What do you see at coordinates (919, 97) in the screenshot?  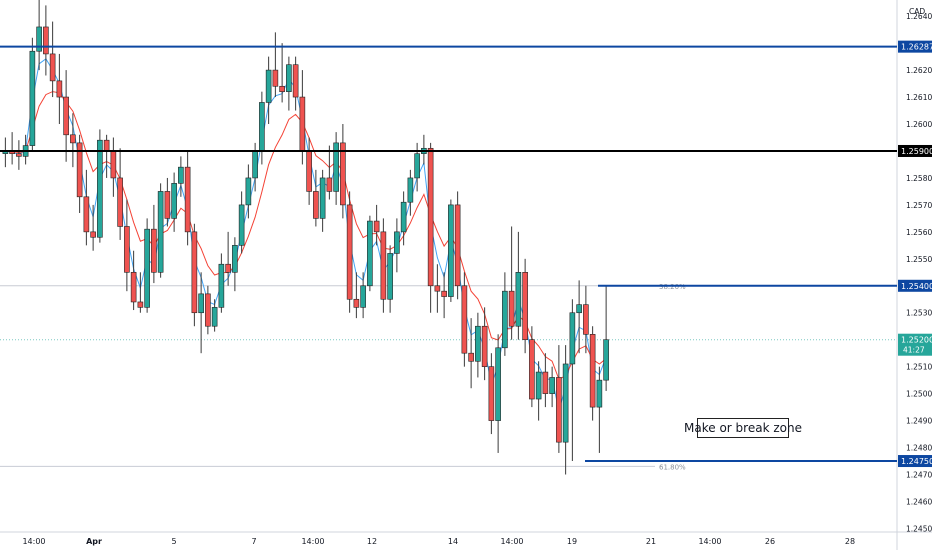 I see `y-tick-label: 1.26100` at bounding box center [919, 97].